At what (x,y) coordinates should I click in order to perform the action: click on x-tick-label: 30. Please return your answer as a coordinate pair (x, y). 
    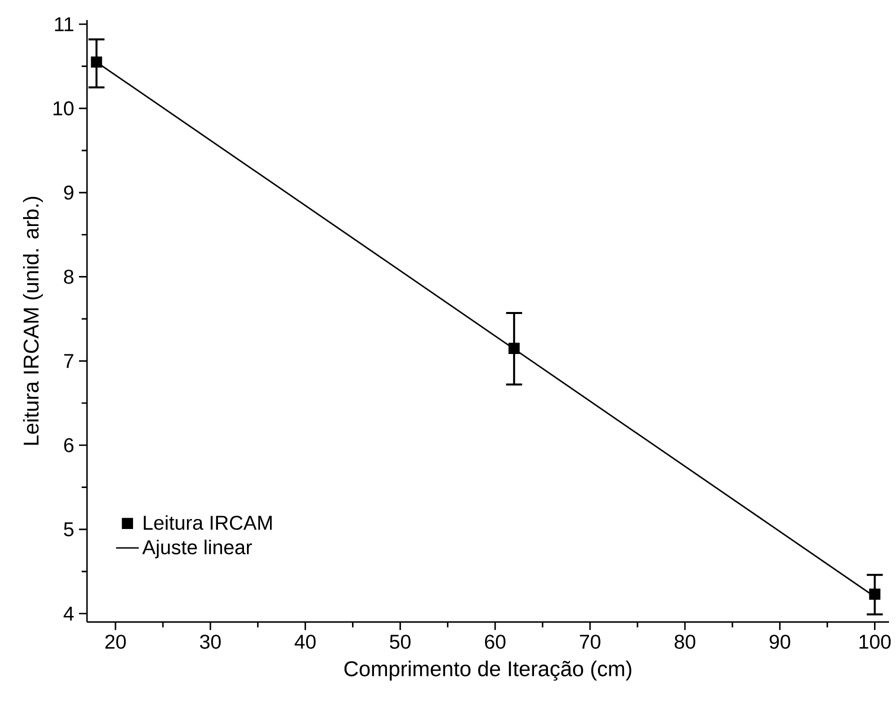
    Looking at the image, I should click on (210, 641).